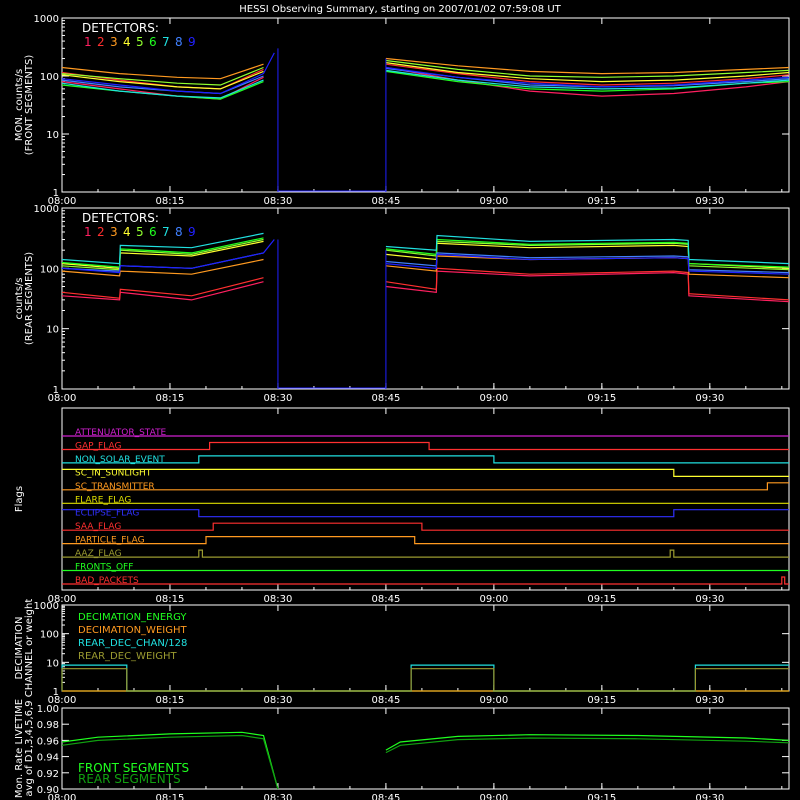 The image size is (800, 800). What do you see at coordinates (101, 232) in the screenshot?
I see `legend-entry-2: 2` at bounding box center [101, 232].